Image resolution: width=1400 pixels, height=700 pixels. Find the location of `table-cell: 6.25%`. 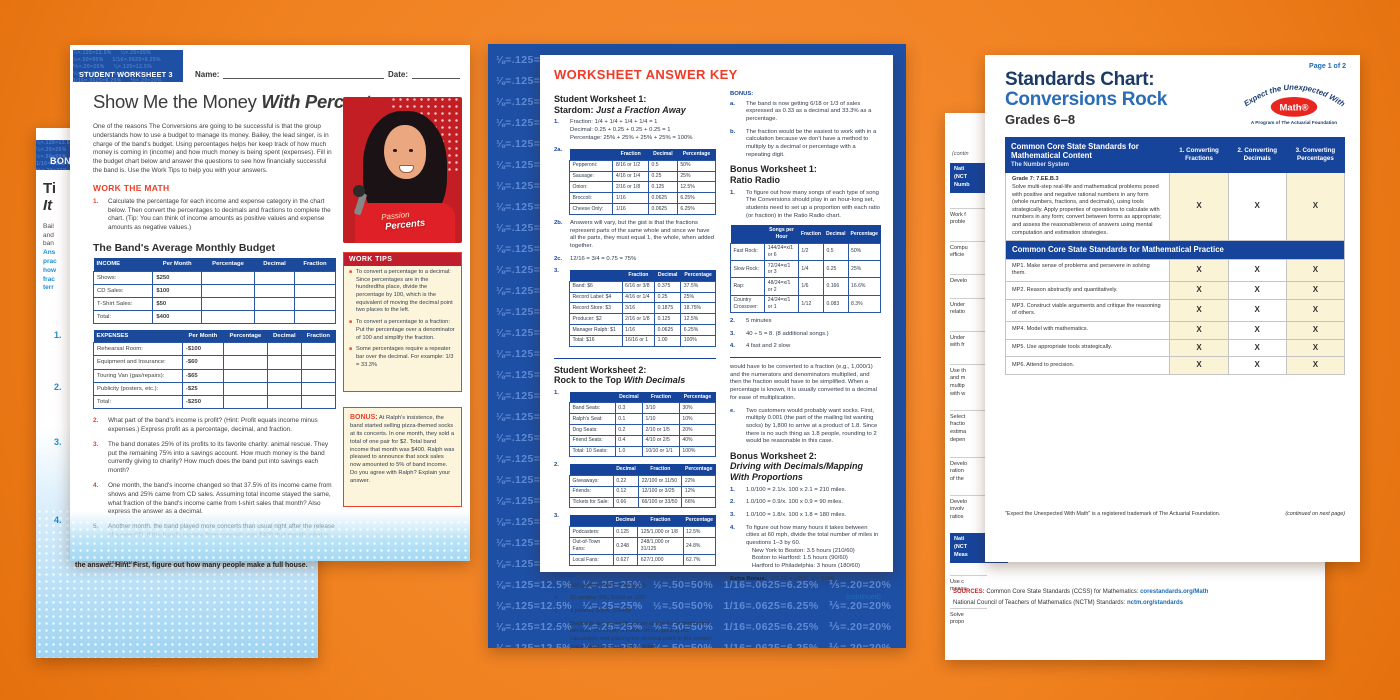

table-cell: 6.25% is located at coordinates (696, 209).